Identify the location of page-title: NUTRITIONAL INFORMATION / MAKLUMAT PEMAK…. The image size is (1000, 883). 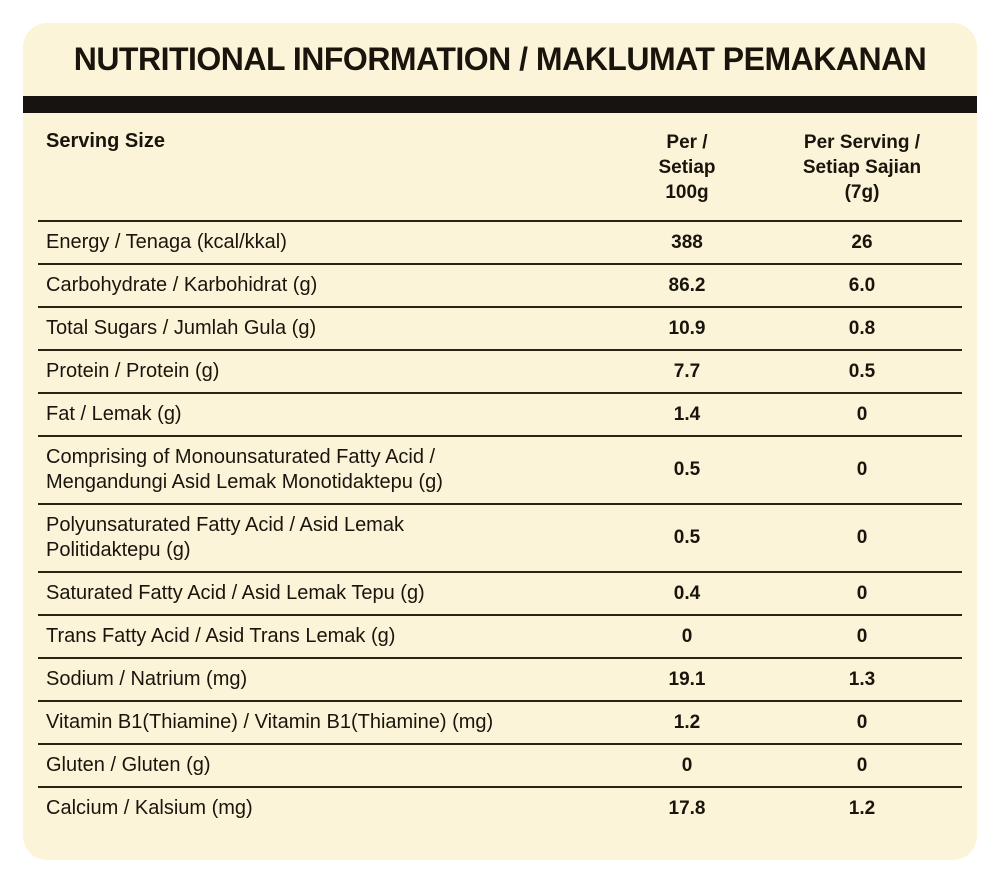
(500, 59).